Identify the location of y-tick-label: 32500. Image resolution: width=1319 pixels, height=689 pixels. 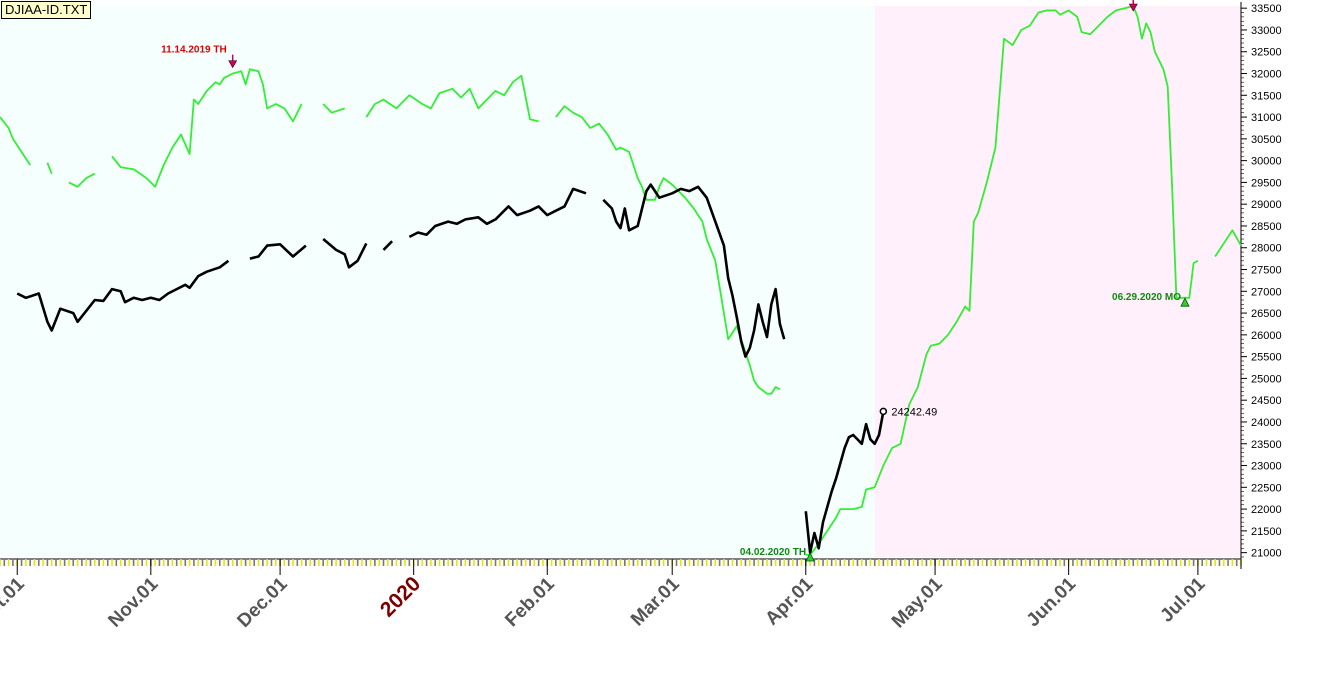
(1266, 53).